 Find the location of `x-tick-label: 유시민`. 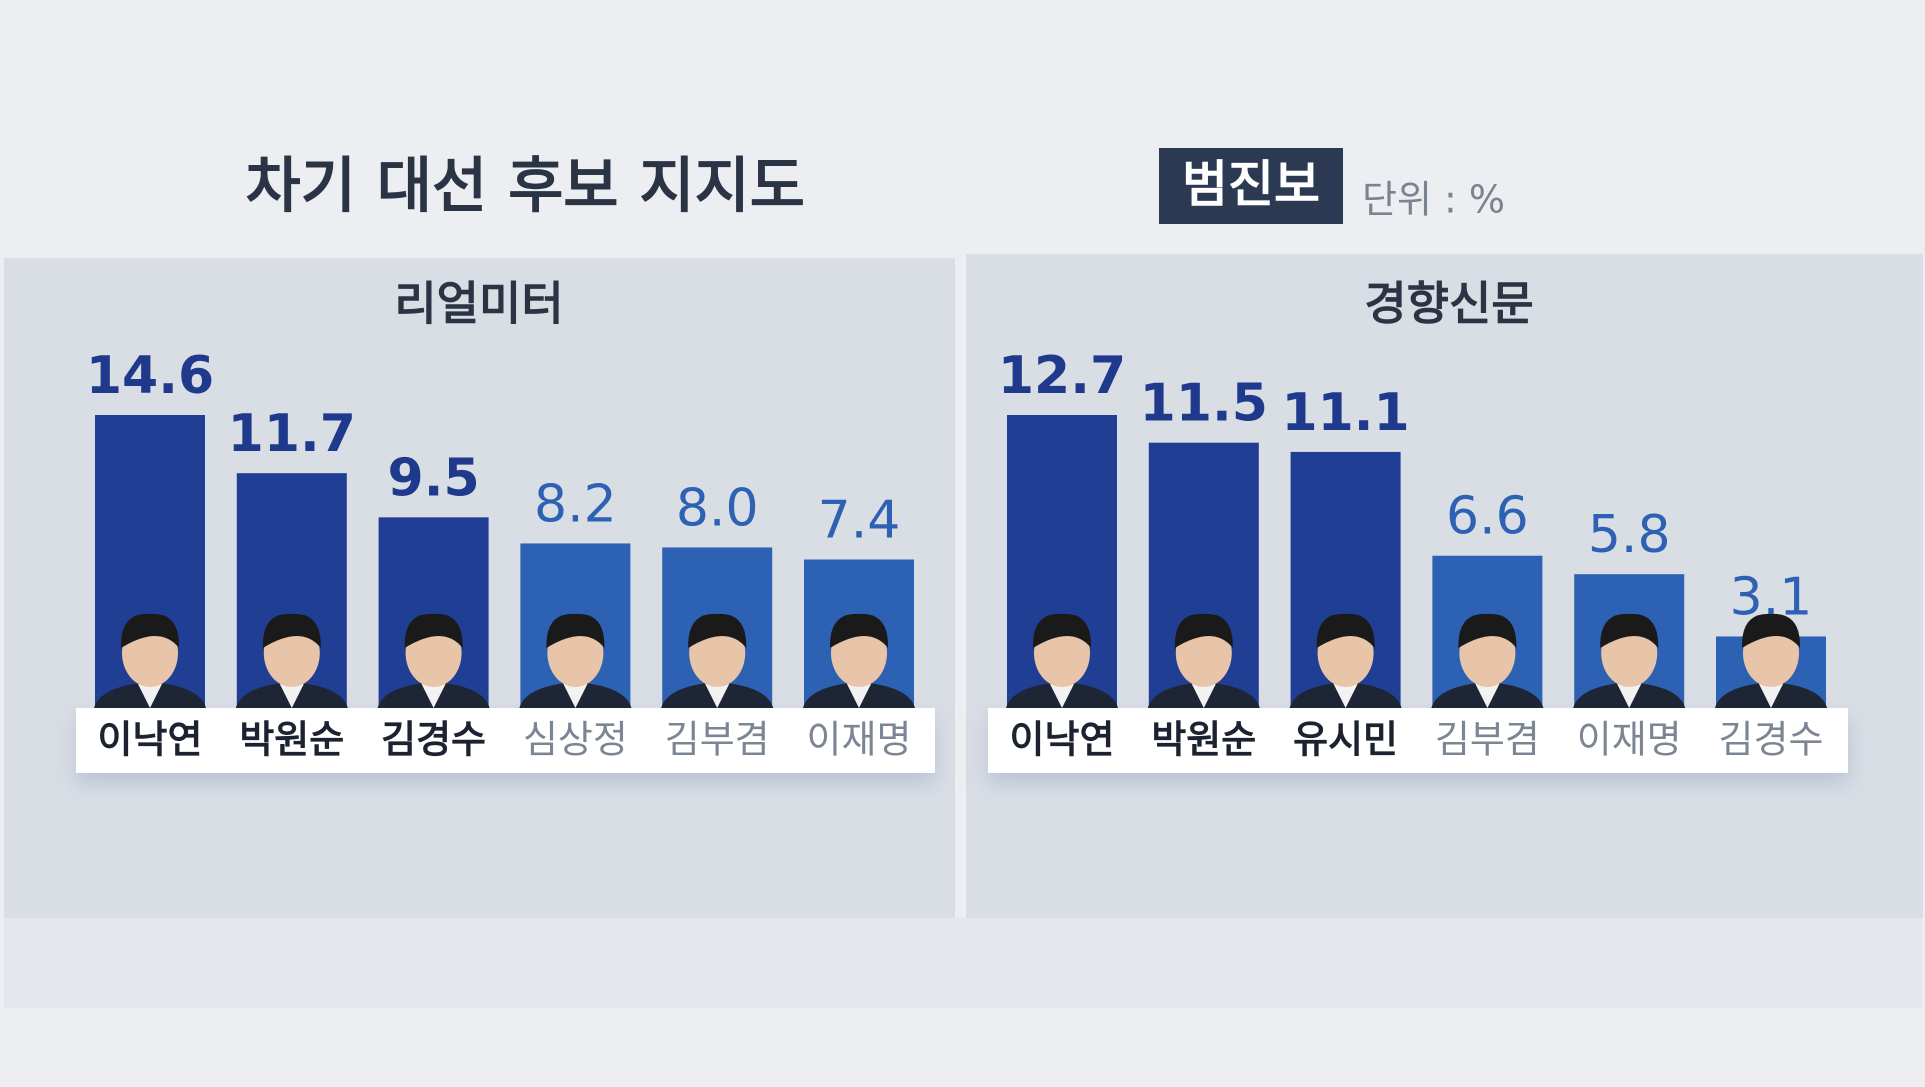

x-tick-label: 유시민 is located at coordinates (1345, 740).